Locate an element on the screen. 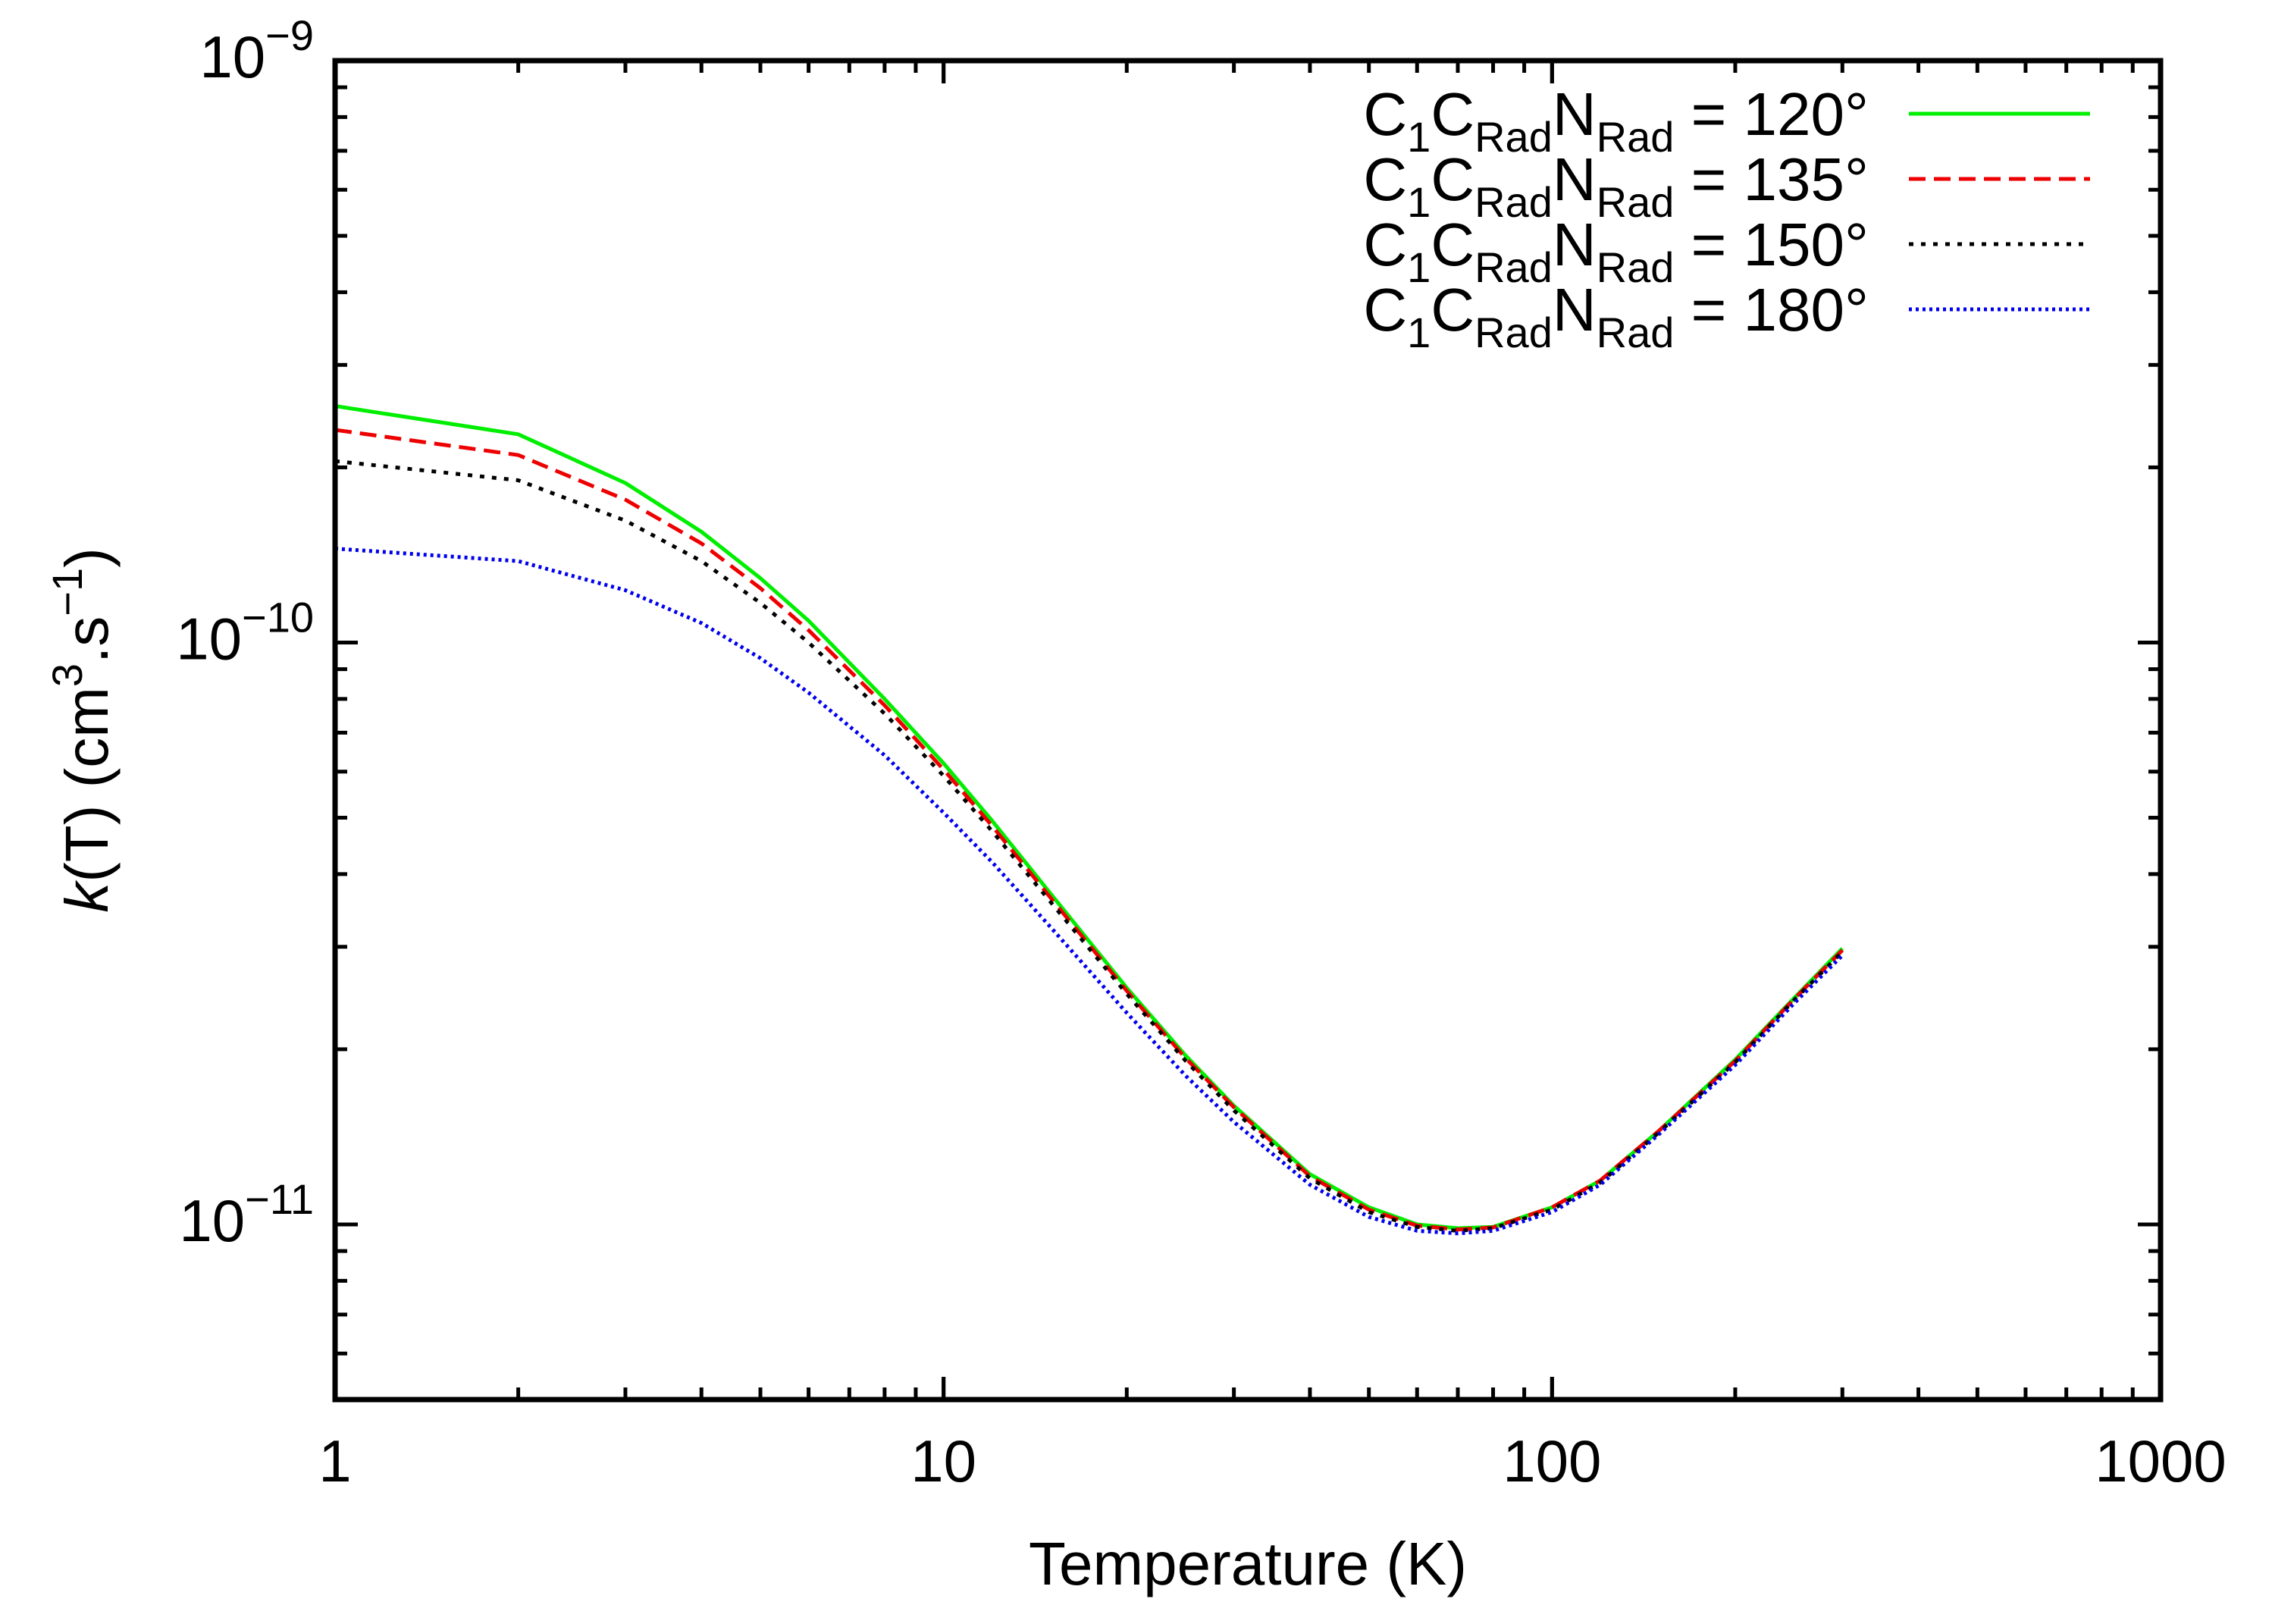 The width and height of the screenshot is (2272, 1624). legend-text-part: = 135° is located at coordinates (1771, 179).